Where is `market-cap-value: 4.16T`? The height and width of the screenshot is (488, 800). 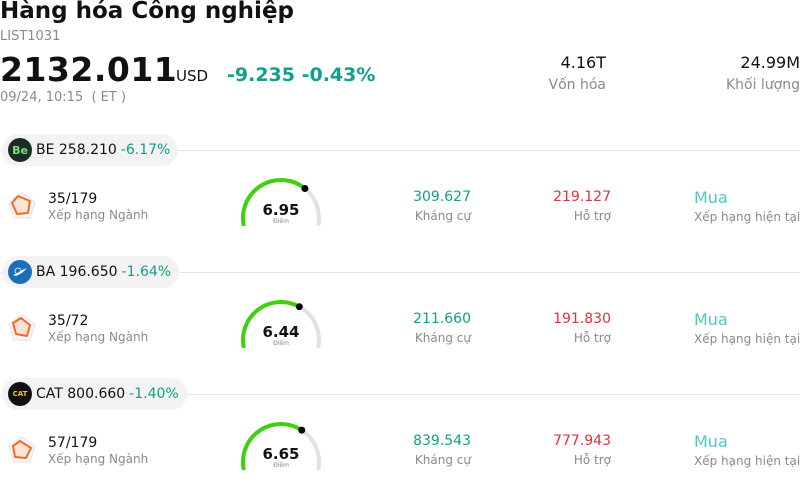
market-cap-value: 4.16T is located at coordinates (583, 62).